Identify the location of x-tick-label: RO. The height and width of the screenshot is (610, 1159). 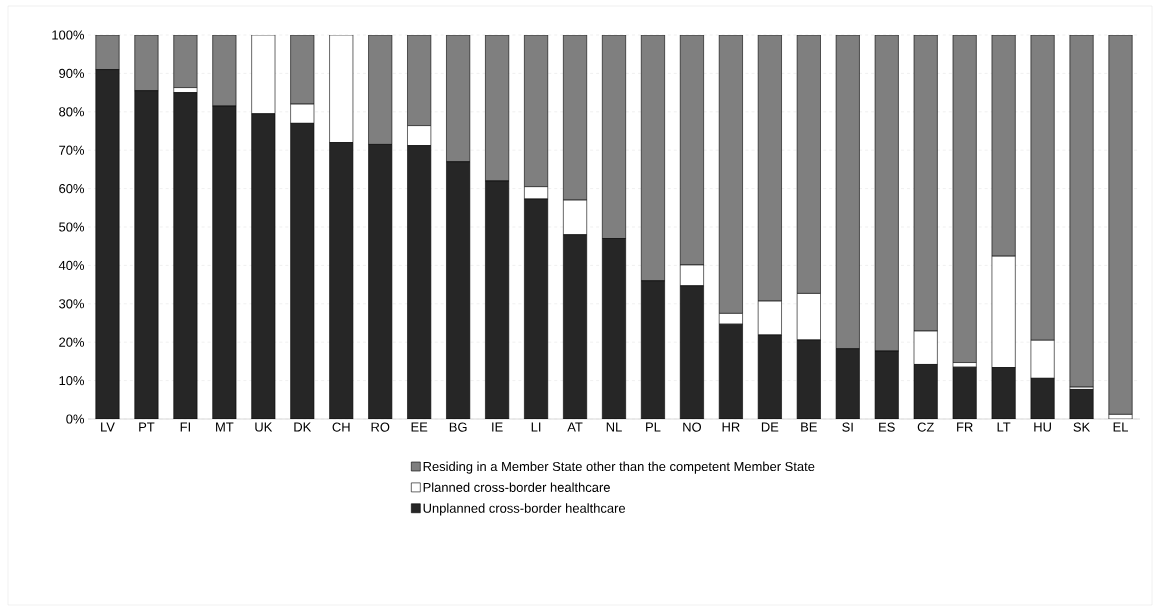
(380, 427).